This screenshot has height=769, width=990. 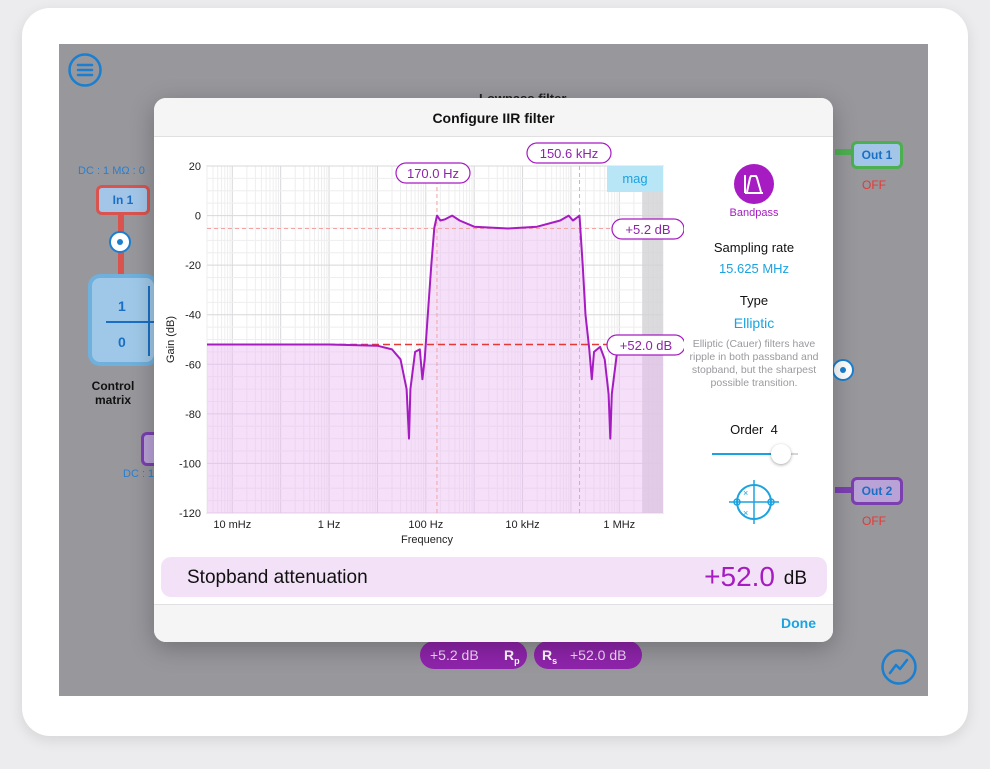 What do you see at coordinates (193, 415) in the screenshot?
I see `y-tick-label: -80` at bounding box center [193, 415].